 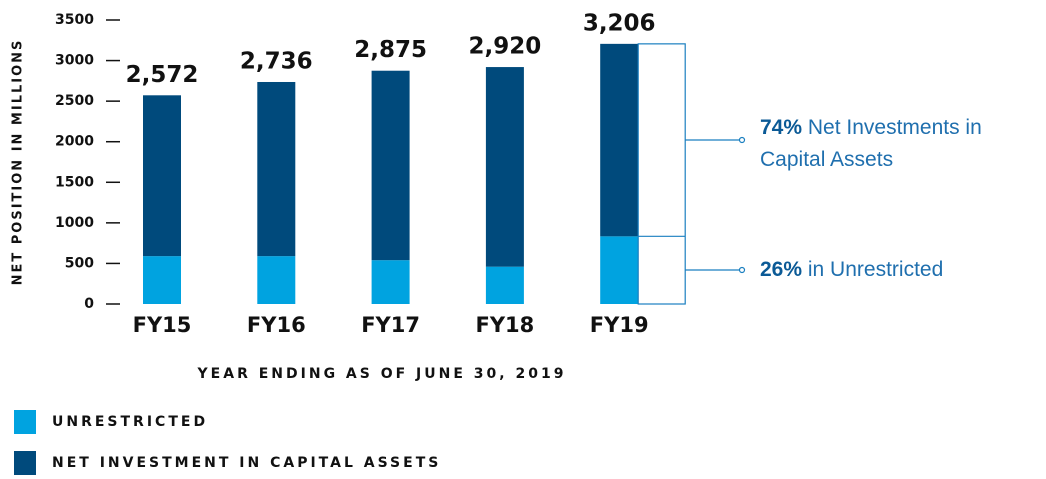 I want to click on y-tick-label: 3500, so click(x=74, y=20).